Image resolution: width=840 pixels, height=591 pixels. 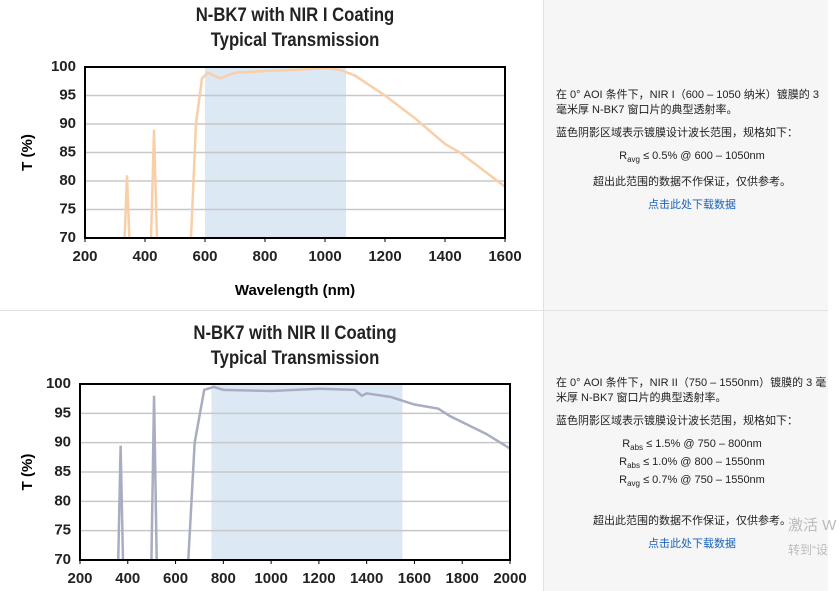 I want to click on spec-line: Rabs ≤ 1.5% @ 750 – 800nm, so click(x=692, y=446).